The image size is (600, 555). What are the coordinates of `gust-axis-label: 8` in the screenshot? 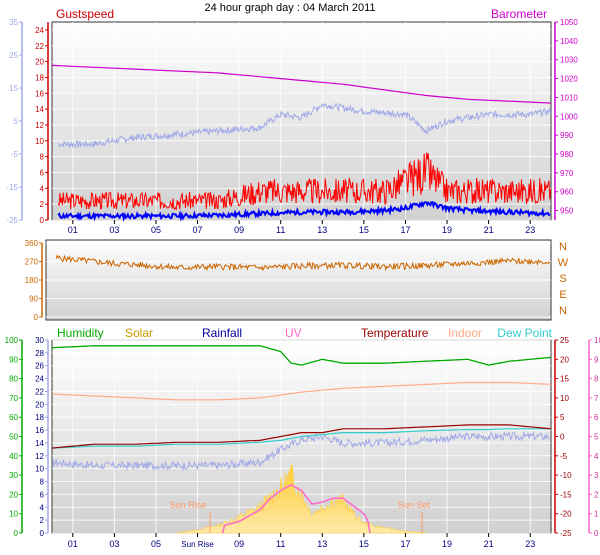 It's located at (42, 157).